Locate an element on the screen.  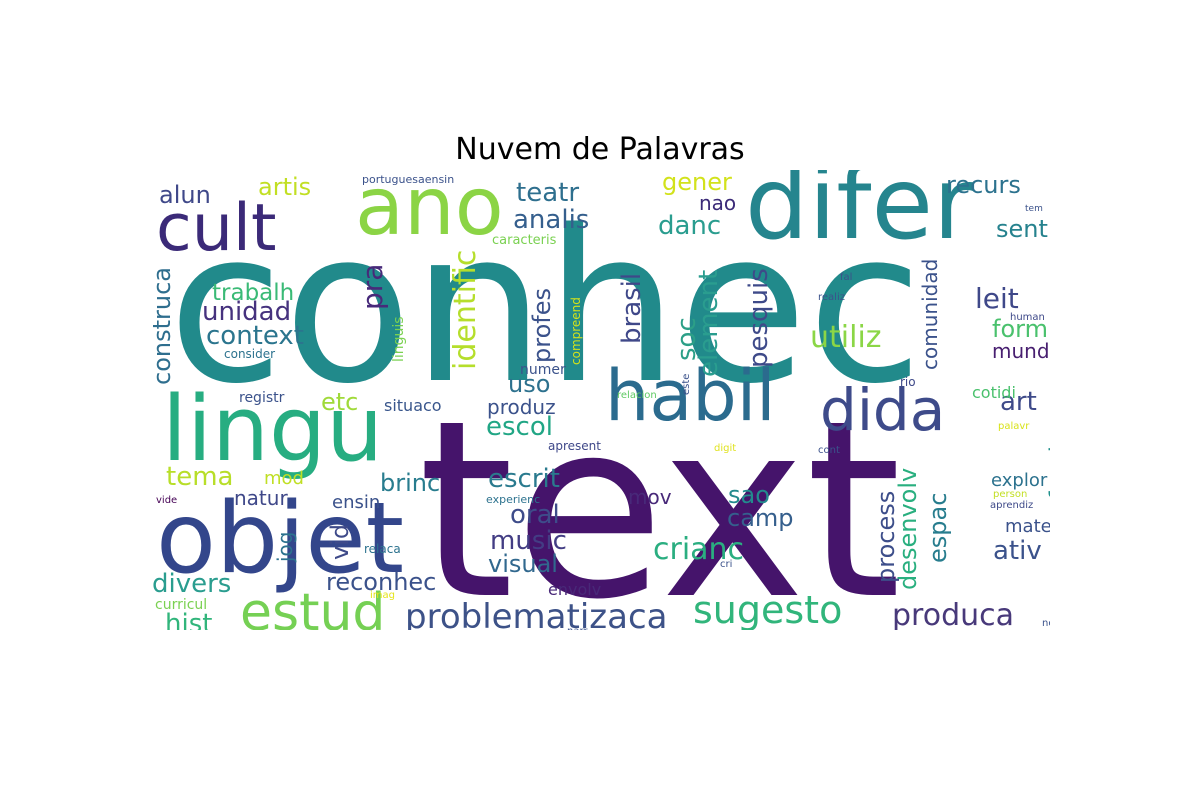
word-comunidad: comunidad is located at coordinates (930, 314).